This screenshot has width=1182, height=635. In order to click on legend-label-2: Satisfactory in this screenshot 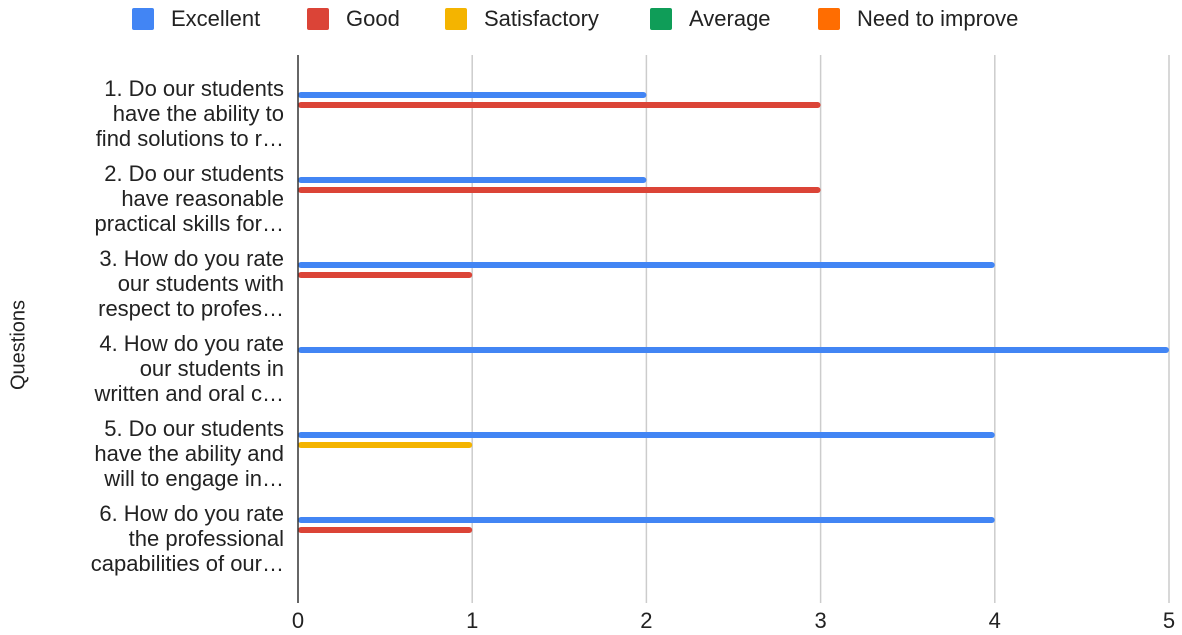, I will do `click(541, 18)`.